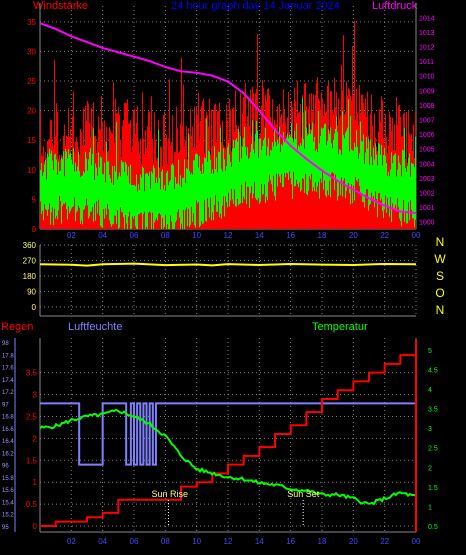 The height and width of the screenshot is (555, 466). Describe the element at coordinates (5, 467) in the screenshot. I see `humidity-tick-label: 96` at that location.